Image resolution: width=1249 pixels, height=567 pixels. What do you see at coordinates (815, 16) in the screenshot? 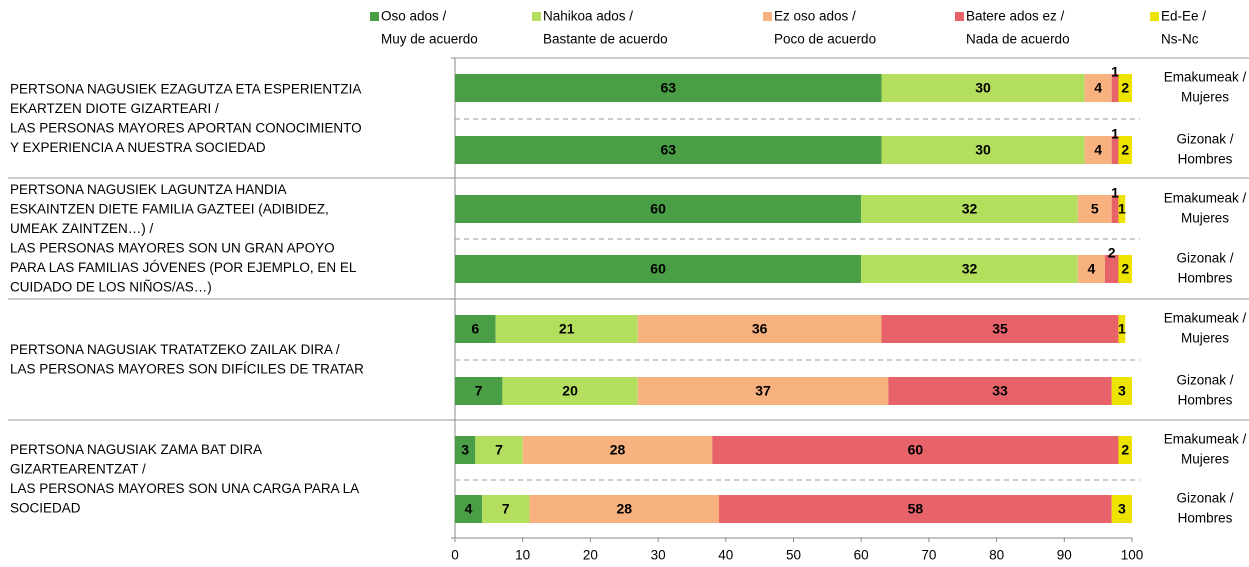
I see `legend-label: Ez oso ados /` at bounding box center [815, 16].